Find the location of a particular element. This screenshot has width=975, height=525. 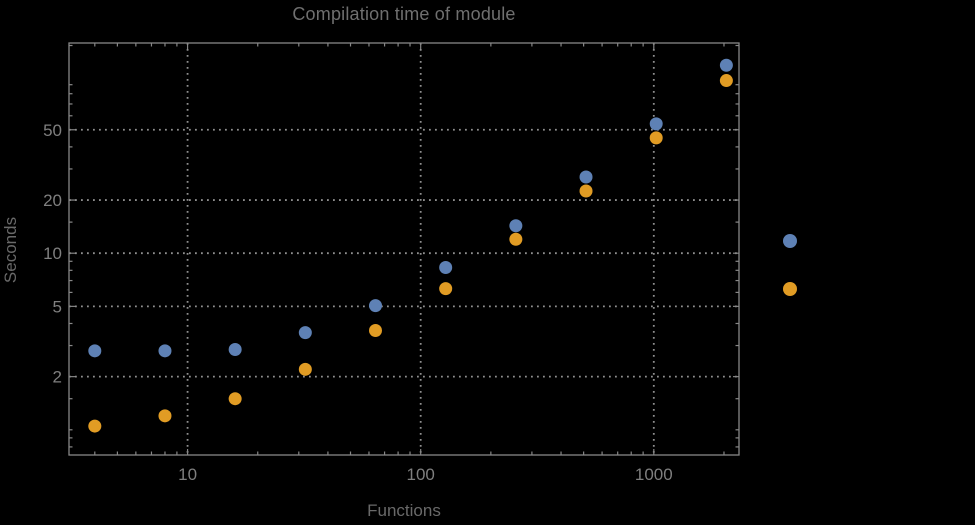

data-point-series-blue-x128 is located at coordinates (446, 267).